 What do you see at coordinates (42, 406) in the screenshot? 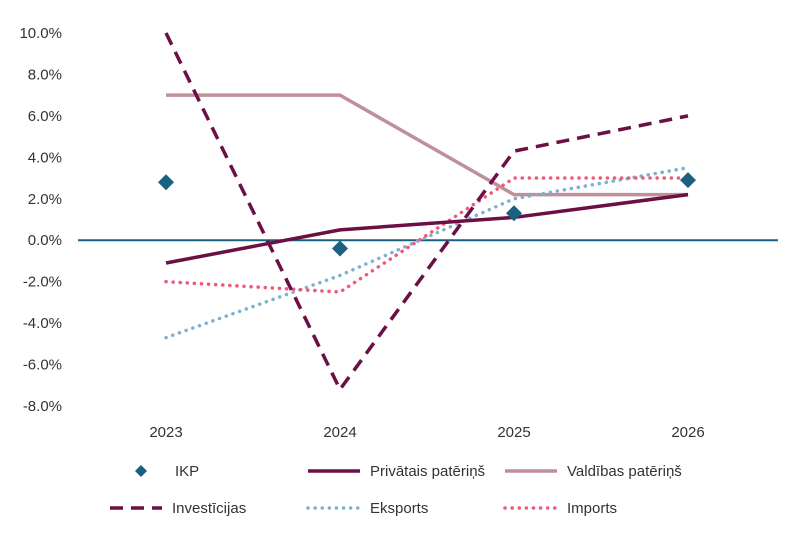
I see `y-tick-label: -8.0%` at bounding box center [42, 406].